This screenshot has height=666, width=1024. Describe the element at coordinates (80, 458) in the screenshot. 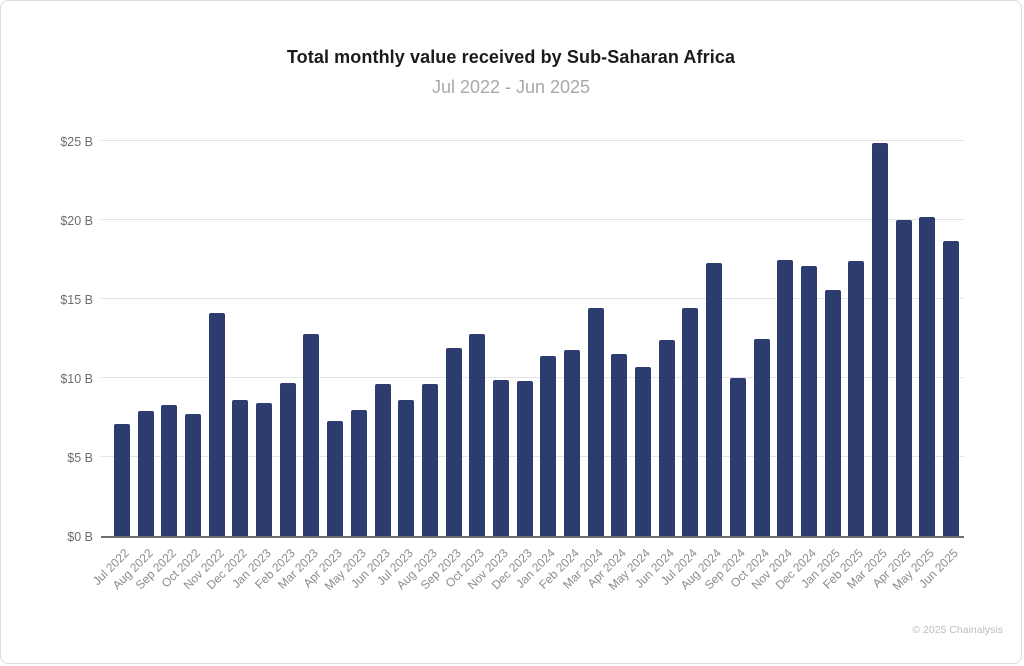

I see `y-axis-label: $5 B` at that location.